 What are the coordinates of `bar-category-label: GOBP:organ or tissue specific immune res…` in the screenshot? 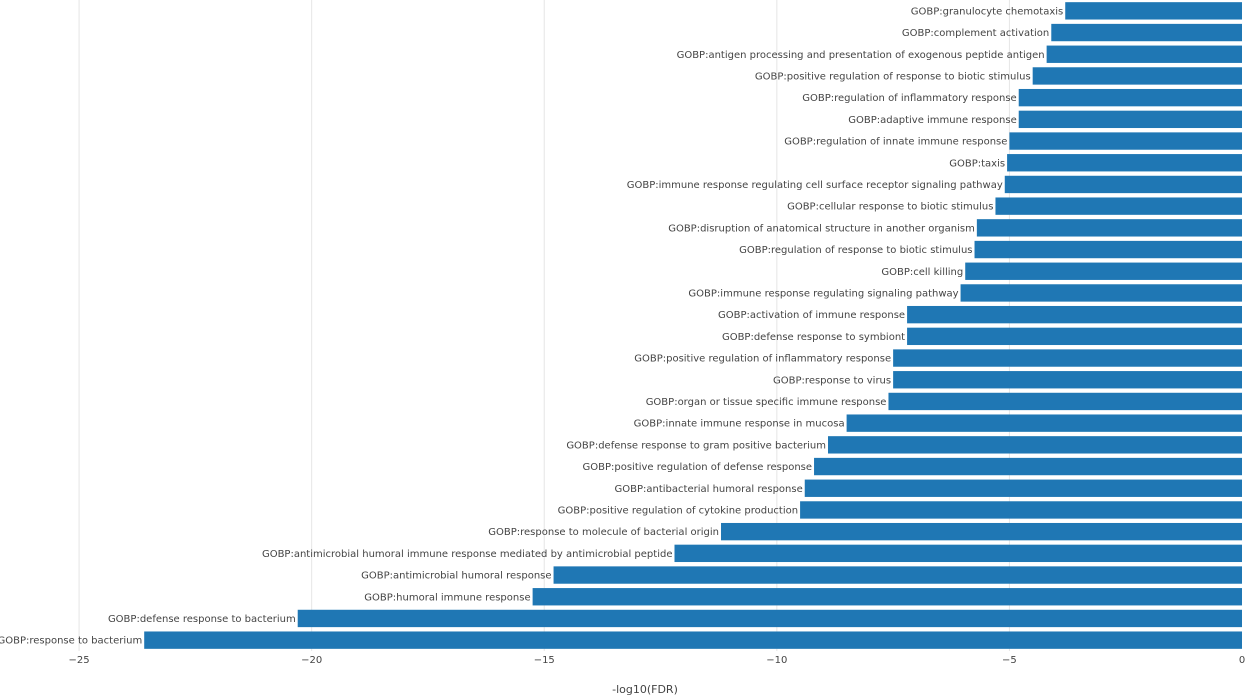 It's located at (766, 402).